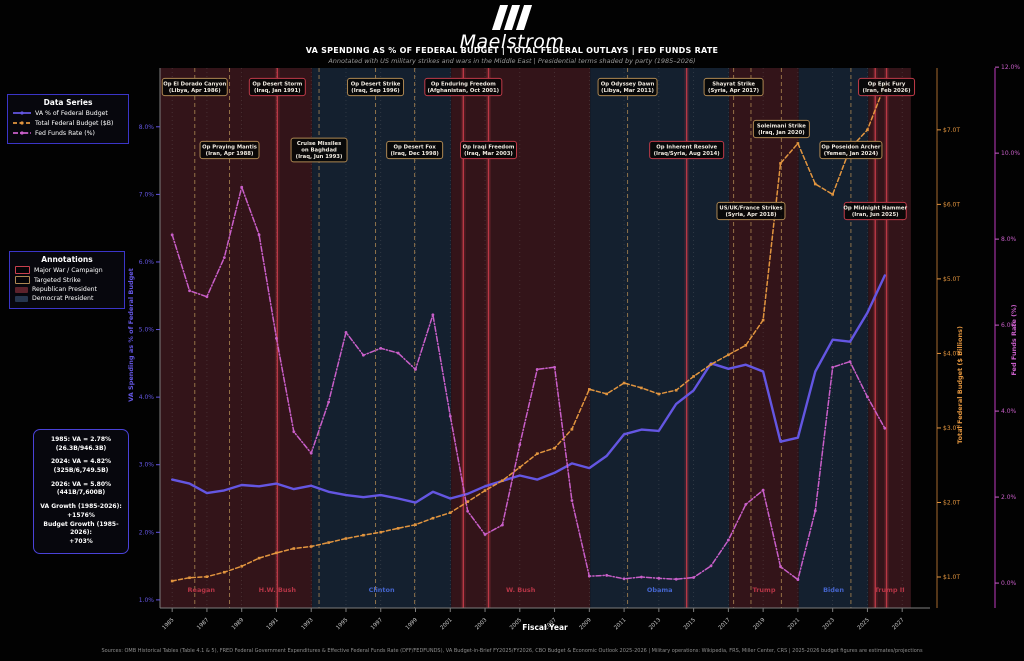  Describe the element at coordinates (850, 147) in the screenshot. I see `svg-text: Op Poseidon Archer` at that location.